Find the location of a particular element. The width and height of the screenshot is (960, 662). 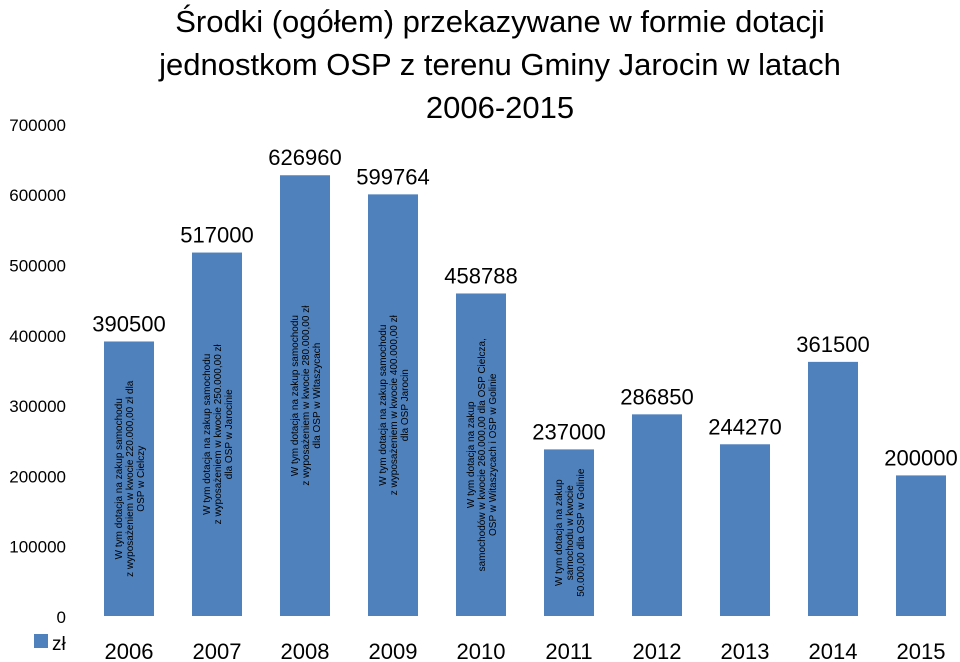

x-tick-label-2006: 2006 is located at coordinates (129, 650).